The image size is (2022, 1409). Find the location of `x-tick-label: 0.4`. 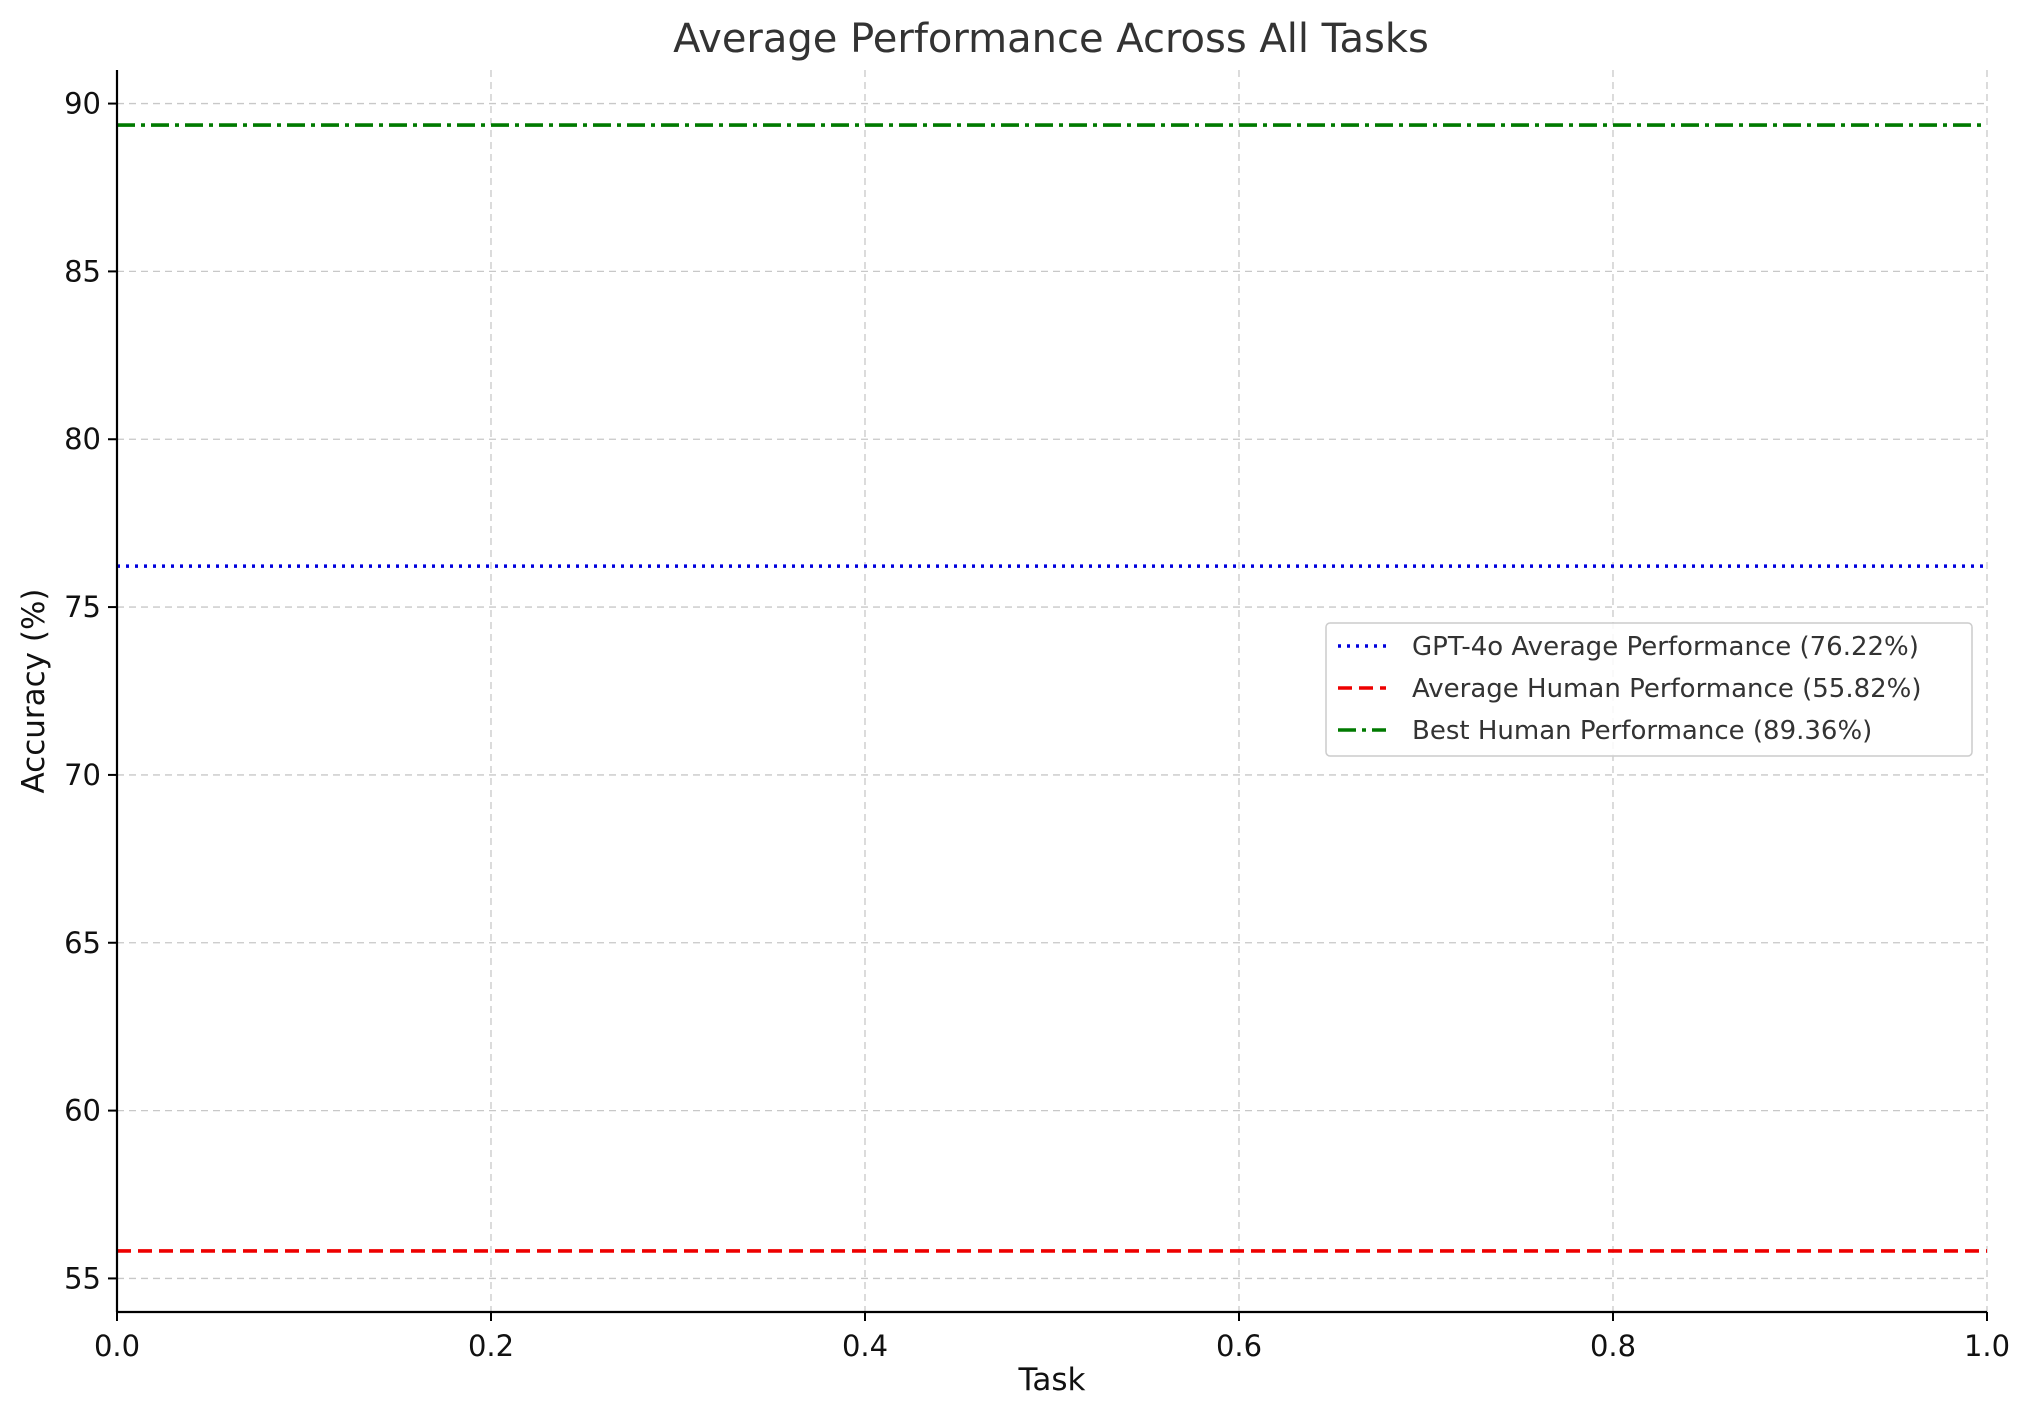

x-tick-label: 0.4 is located at coordinates (865, 1346).